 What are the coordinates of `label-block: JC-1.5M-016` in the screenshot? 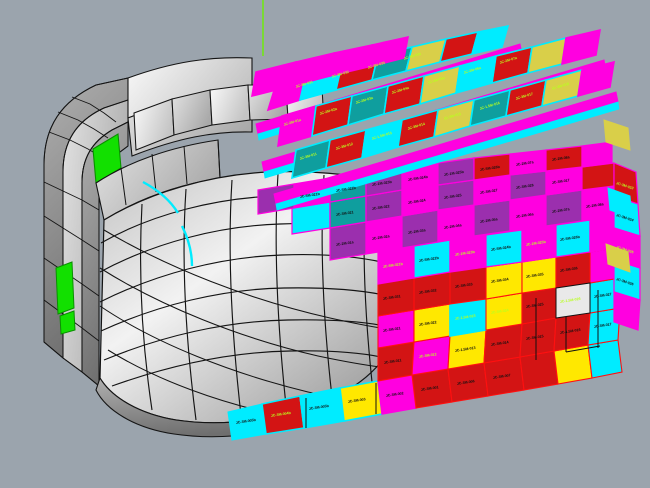 It's located at (570, 331).